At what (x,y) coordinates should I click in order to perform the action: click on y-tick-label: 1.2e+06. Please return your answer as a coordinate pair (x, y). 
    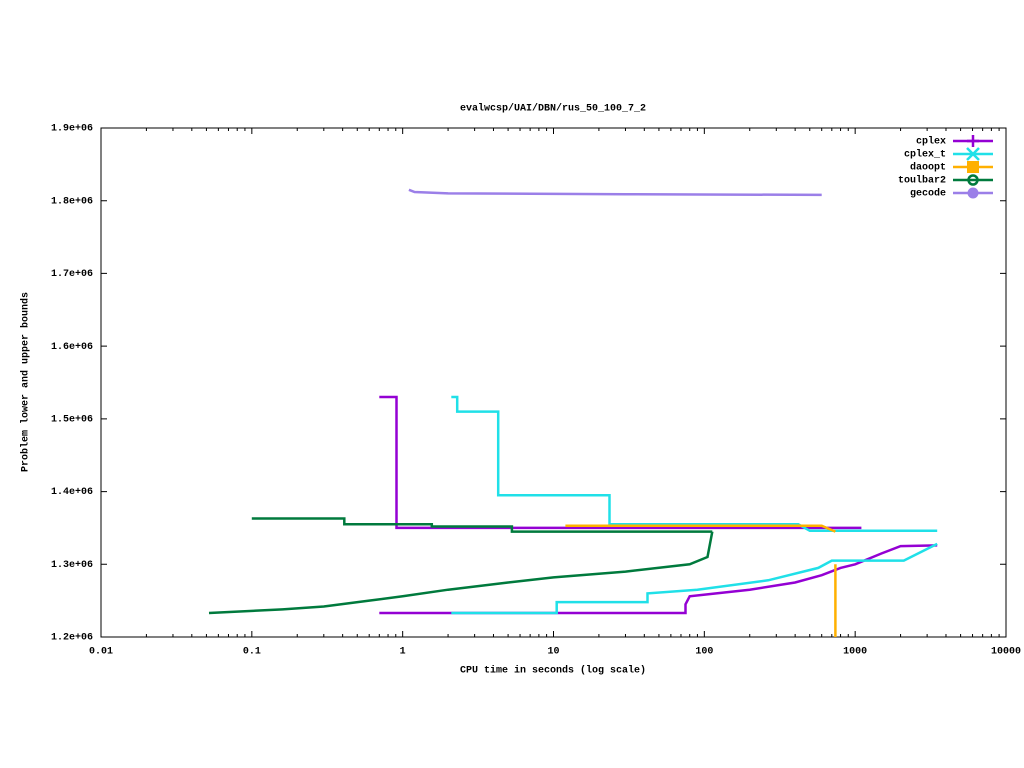
    Looking at the image, I should click on (72, 638).